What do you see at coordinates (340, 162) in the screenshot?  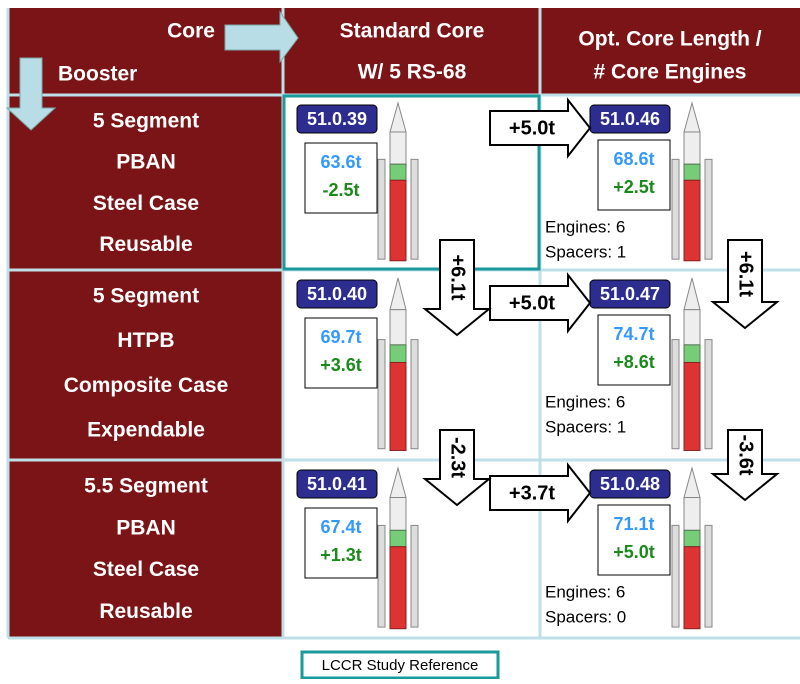 I see `payload: 63.6t` at bounding box center [340, 162].